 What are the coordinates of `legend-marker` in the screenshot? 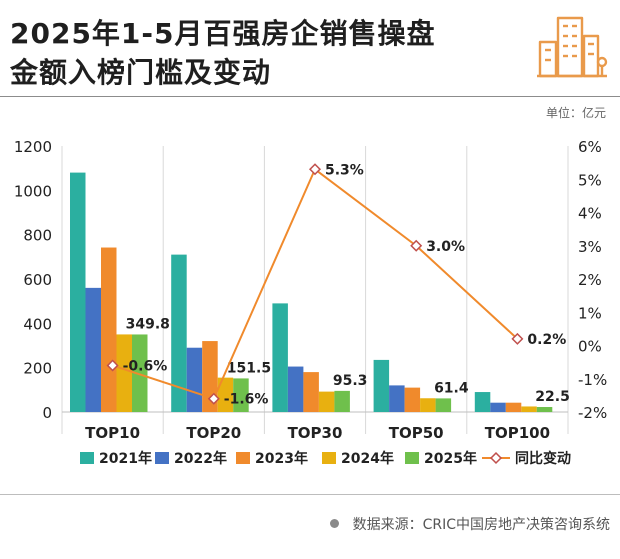 It's located at (496, 458).